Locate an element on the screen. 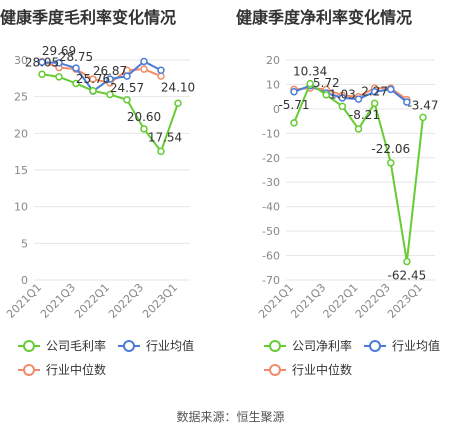 The height and width of the screenshot is (438, 461). data-label: 20.60 is located at coordinates (144, 117).